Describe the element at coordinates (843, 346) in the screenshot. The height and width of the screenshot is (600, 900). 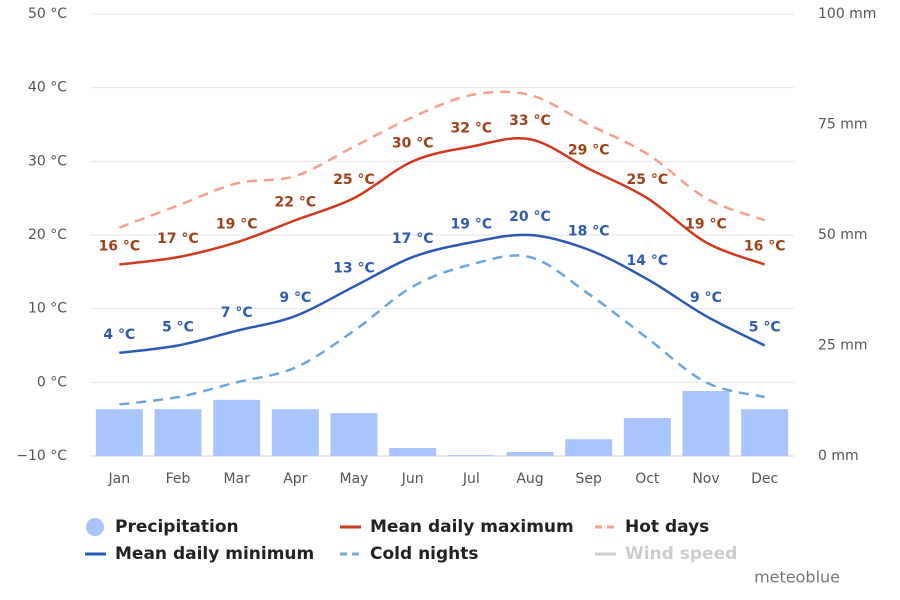
I see `y2-tick-label: 25 mm` at that location.